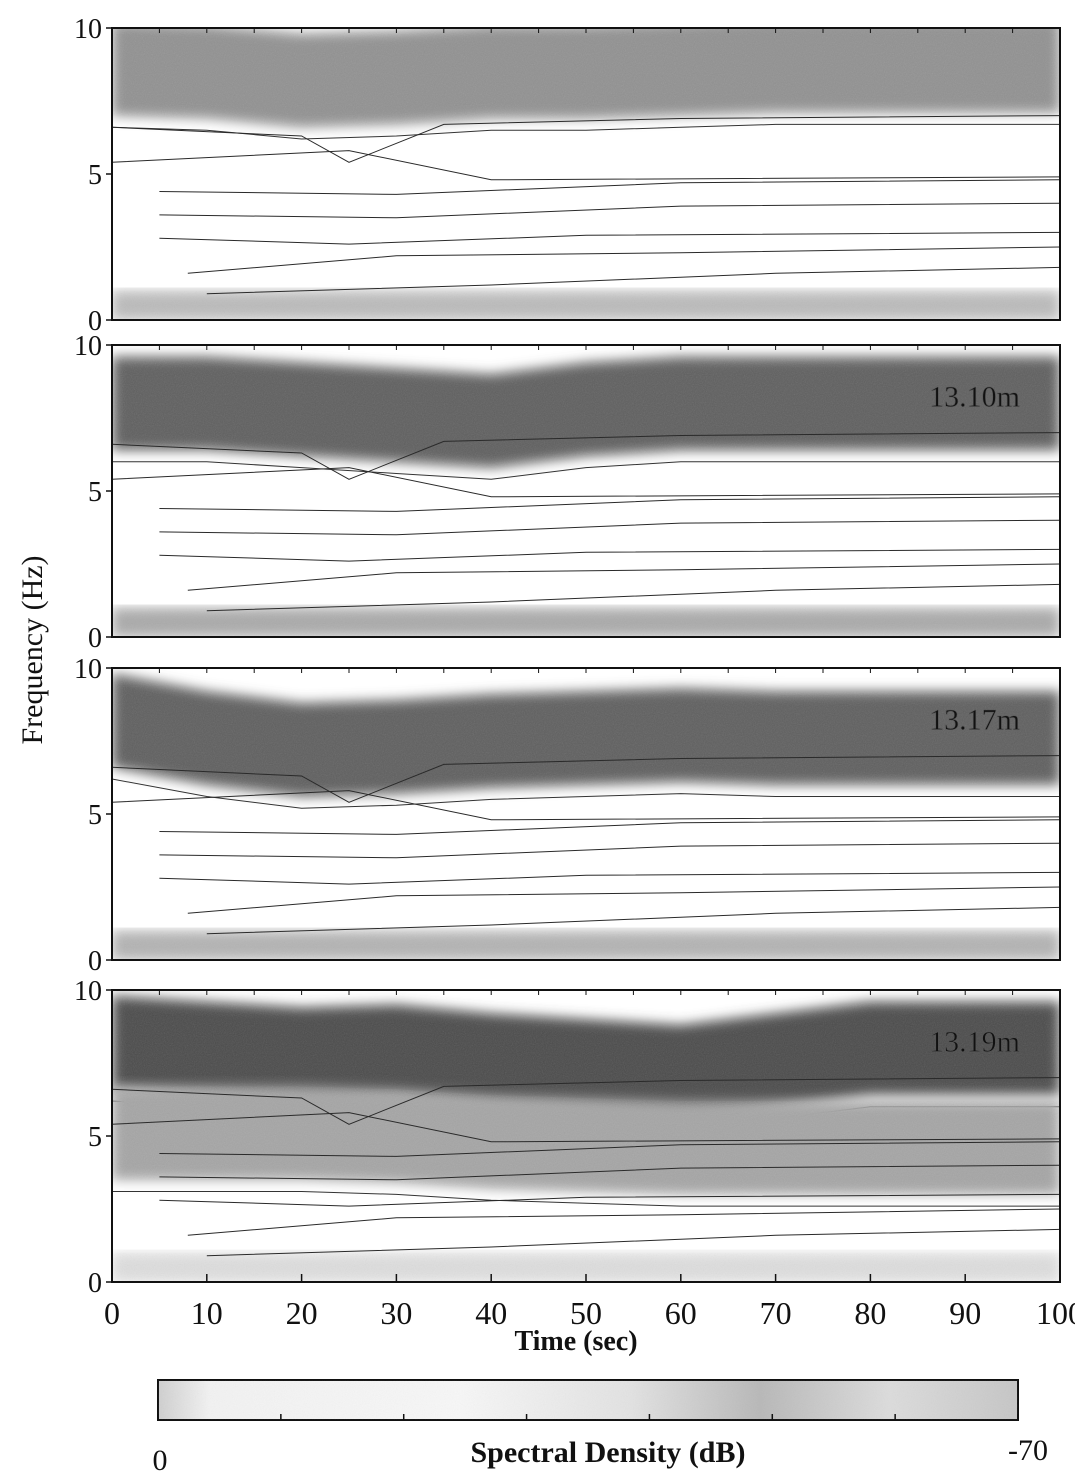  I want to click on x-tick-label: 30, so click(396, 1313).